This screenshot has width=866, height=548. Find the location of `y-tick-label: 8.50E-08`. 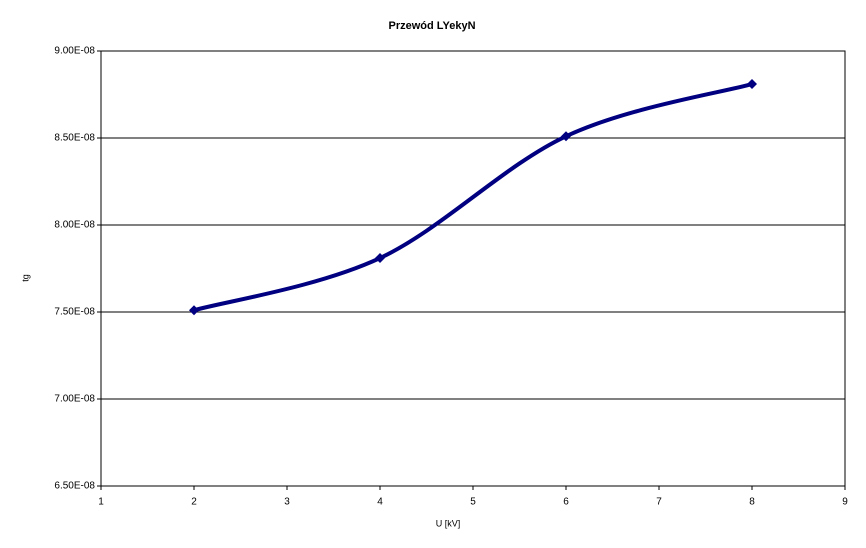

y-tick-label: 8.50E-08 is located at coordinates (74, 138).